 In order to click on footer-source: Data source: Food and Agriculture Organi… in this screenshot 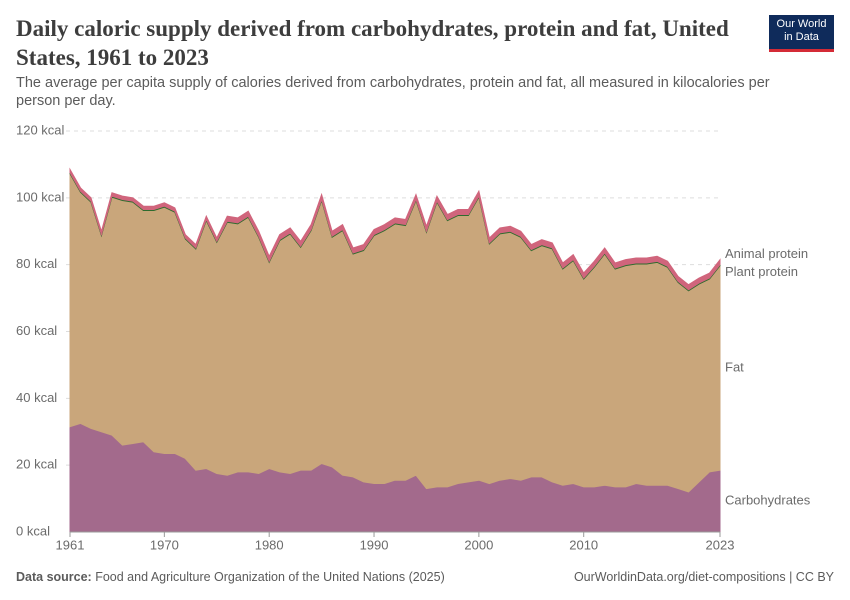, I will do `click(230, 577)`.